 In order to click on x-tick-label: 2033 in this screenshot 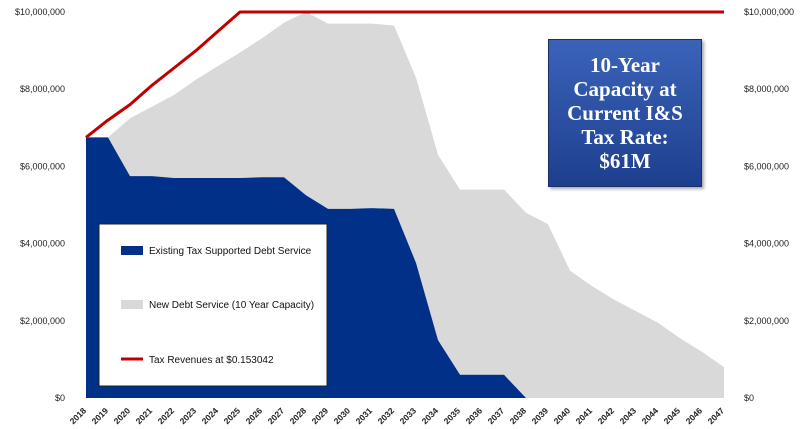, I will do `click(408, 415)`.